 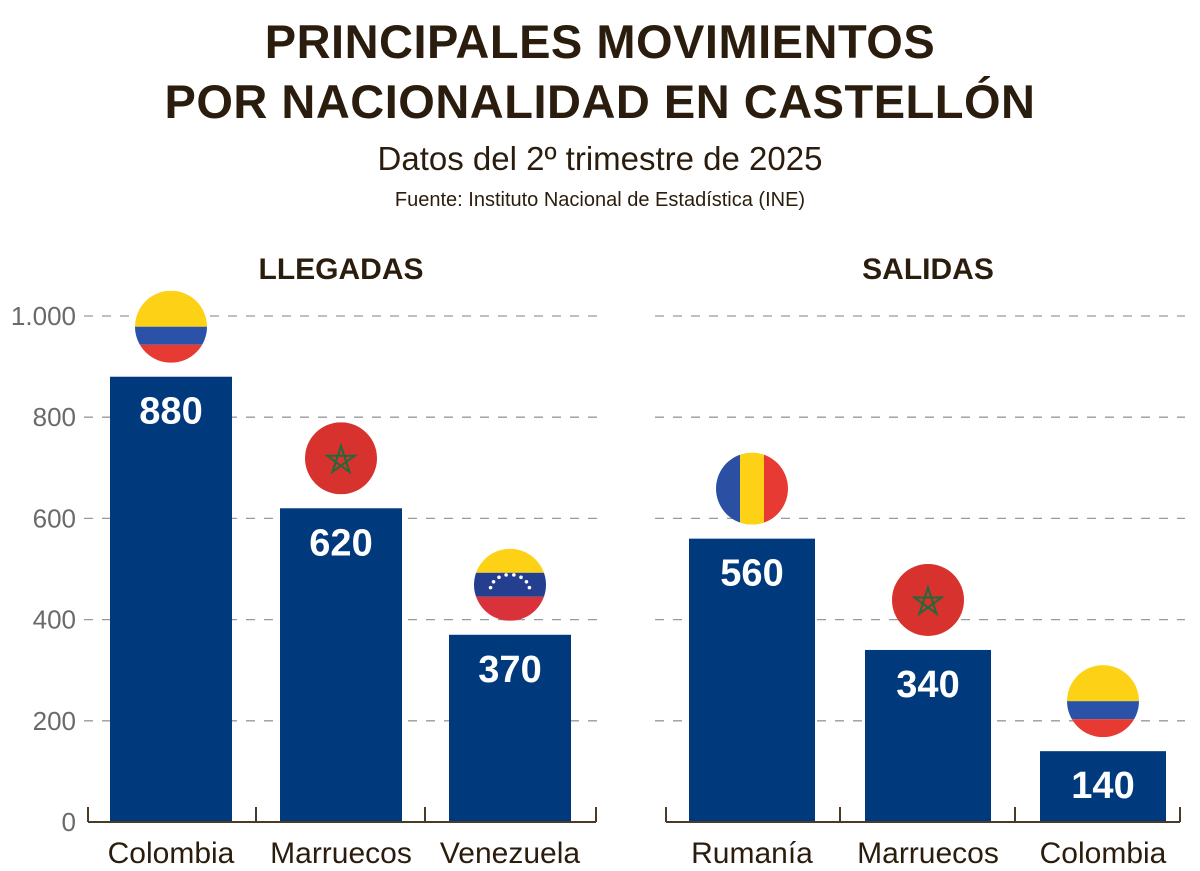 What do you see at coordinates (927, 685) in the screenshot?
I see `data-label: 340` at bounding box center [927, 685].